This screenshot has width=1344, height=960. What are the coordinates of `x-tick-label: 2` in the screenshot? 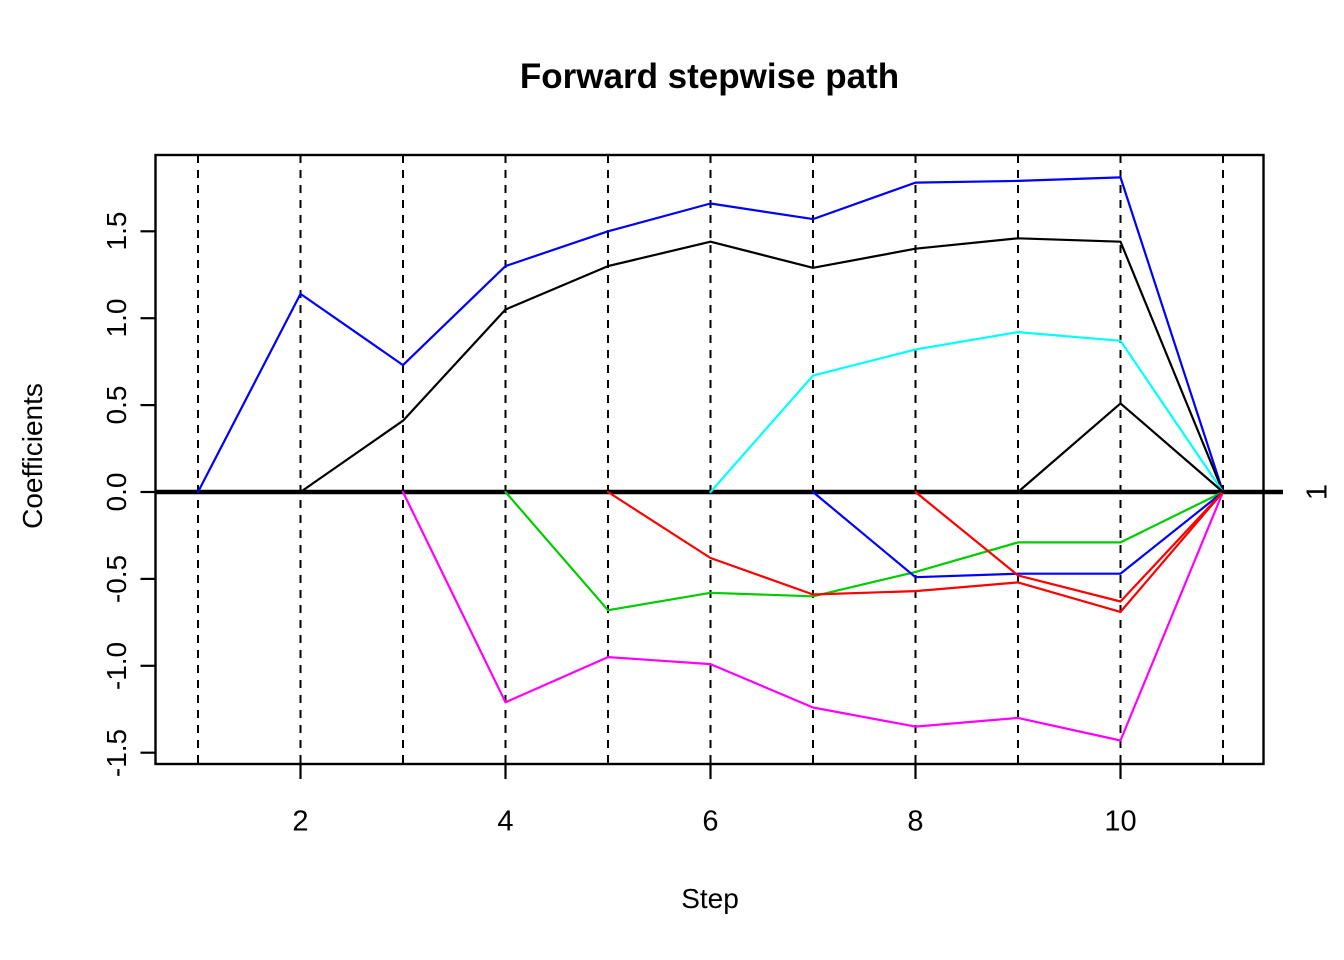 It's located at (300, 821).